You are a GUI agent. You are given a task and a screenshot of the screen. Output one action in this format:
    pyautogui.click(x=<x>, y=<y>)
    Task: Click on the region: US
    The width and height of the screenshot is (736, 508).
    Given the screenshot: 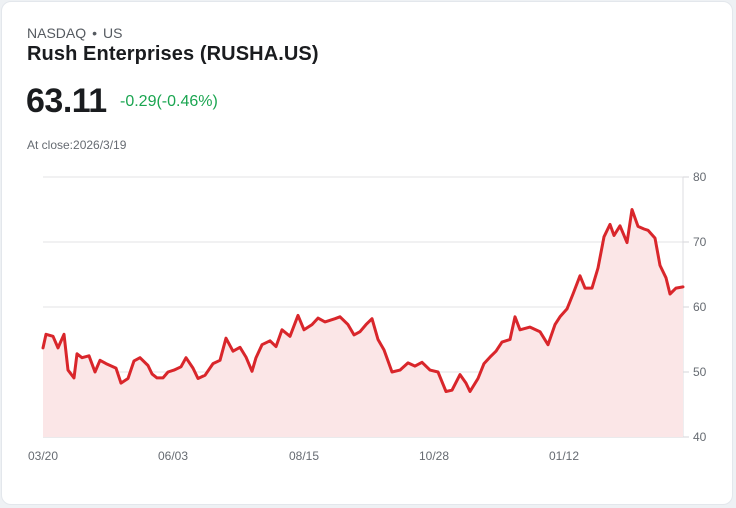 What is the action you would take?
    pyautogui.click(x=113, y=33)
    